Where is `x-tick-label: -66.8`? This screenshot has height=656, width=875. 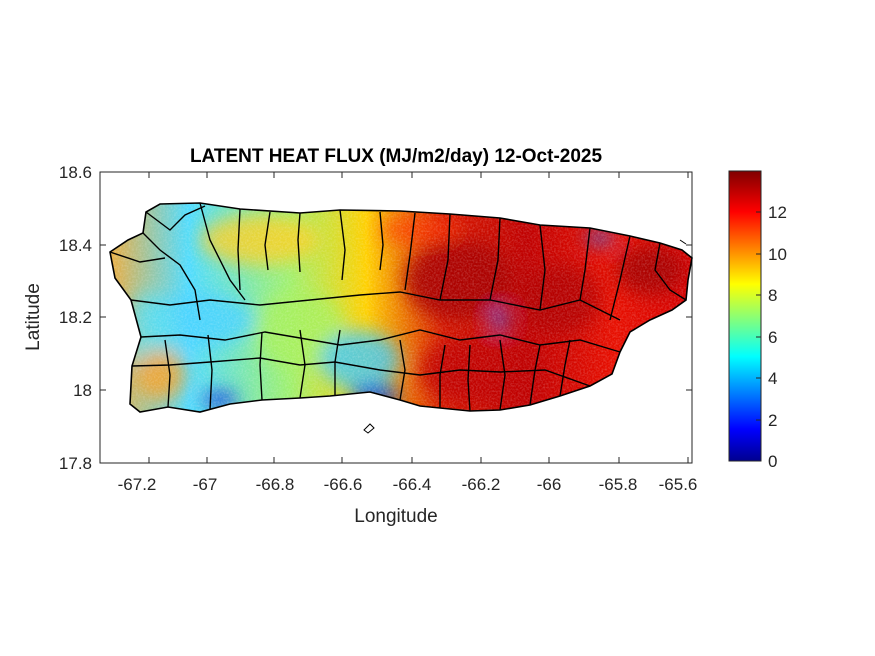 x-tick-label: -66.8 is located at coordinates (275, 484).